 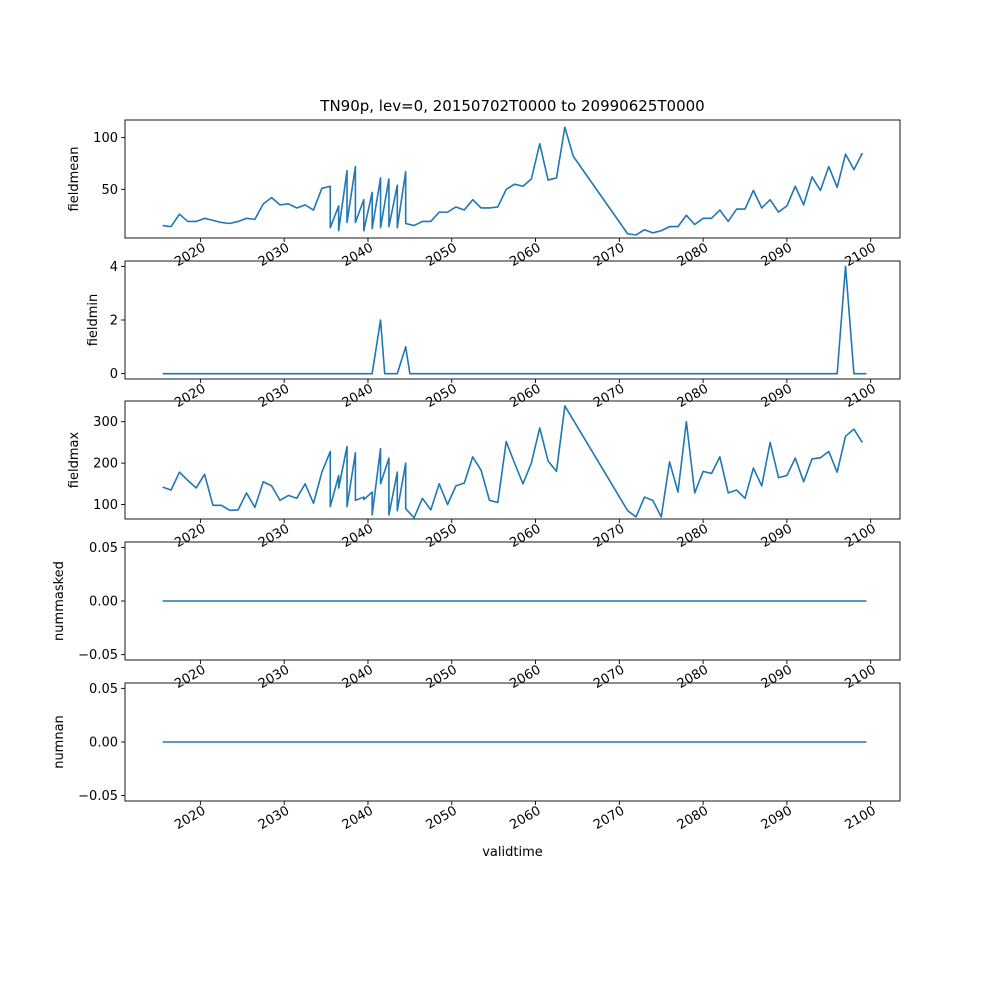 I want to click on fieldmean-line, so click(x=513, y=181).